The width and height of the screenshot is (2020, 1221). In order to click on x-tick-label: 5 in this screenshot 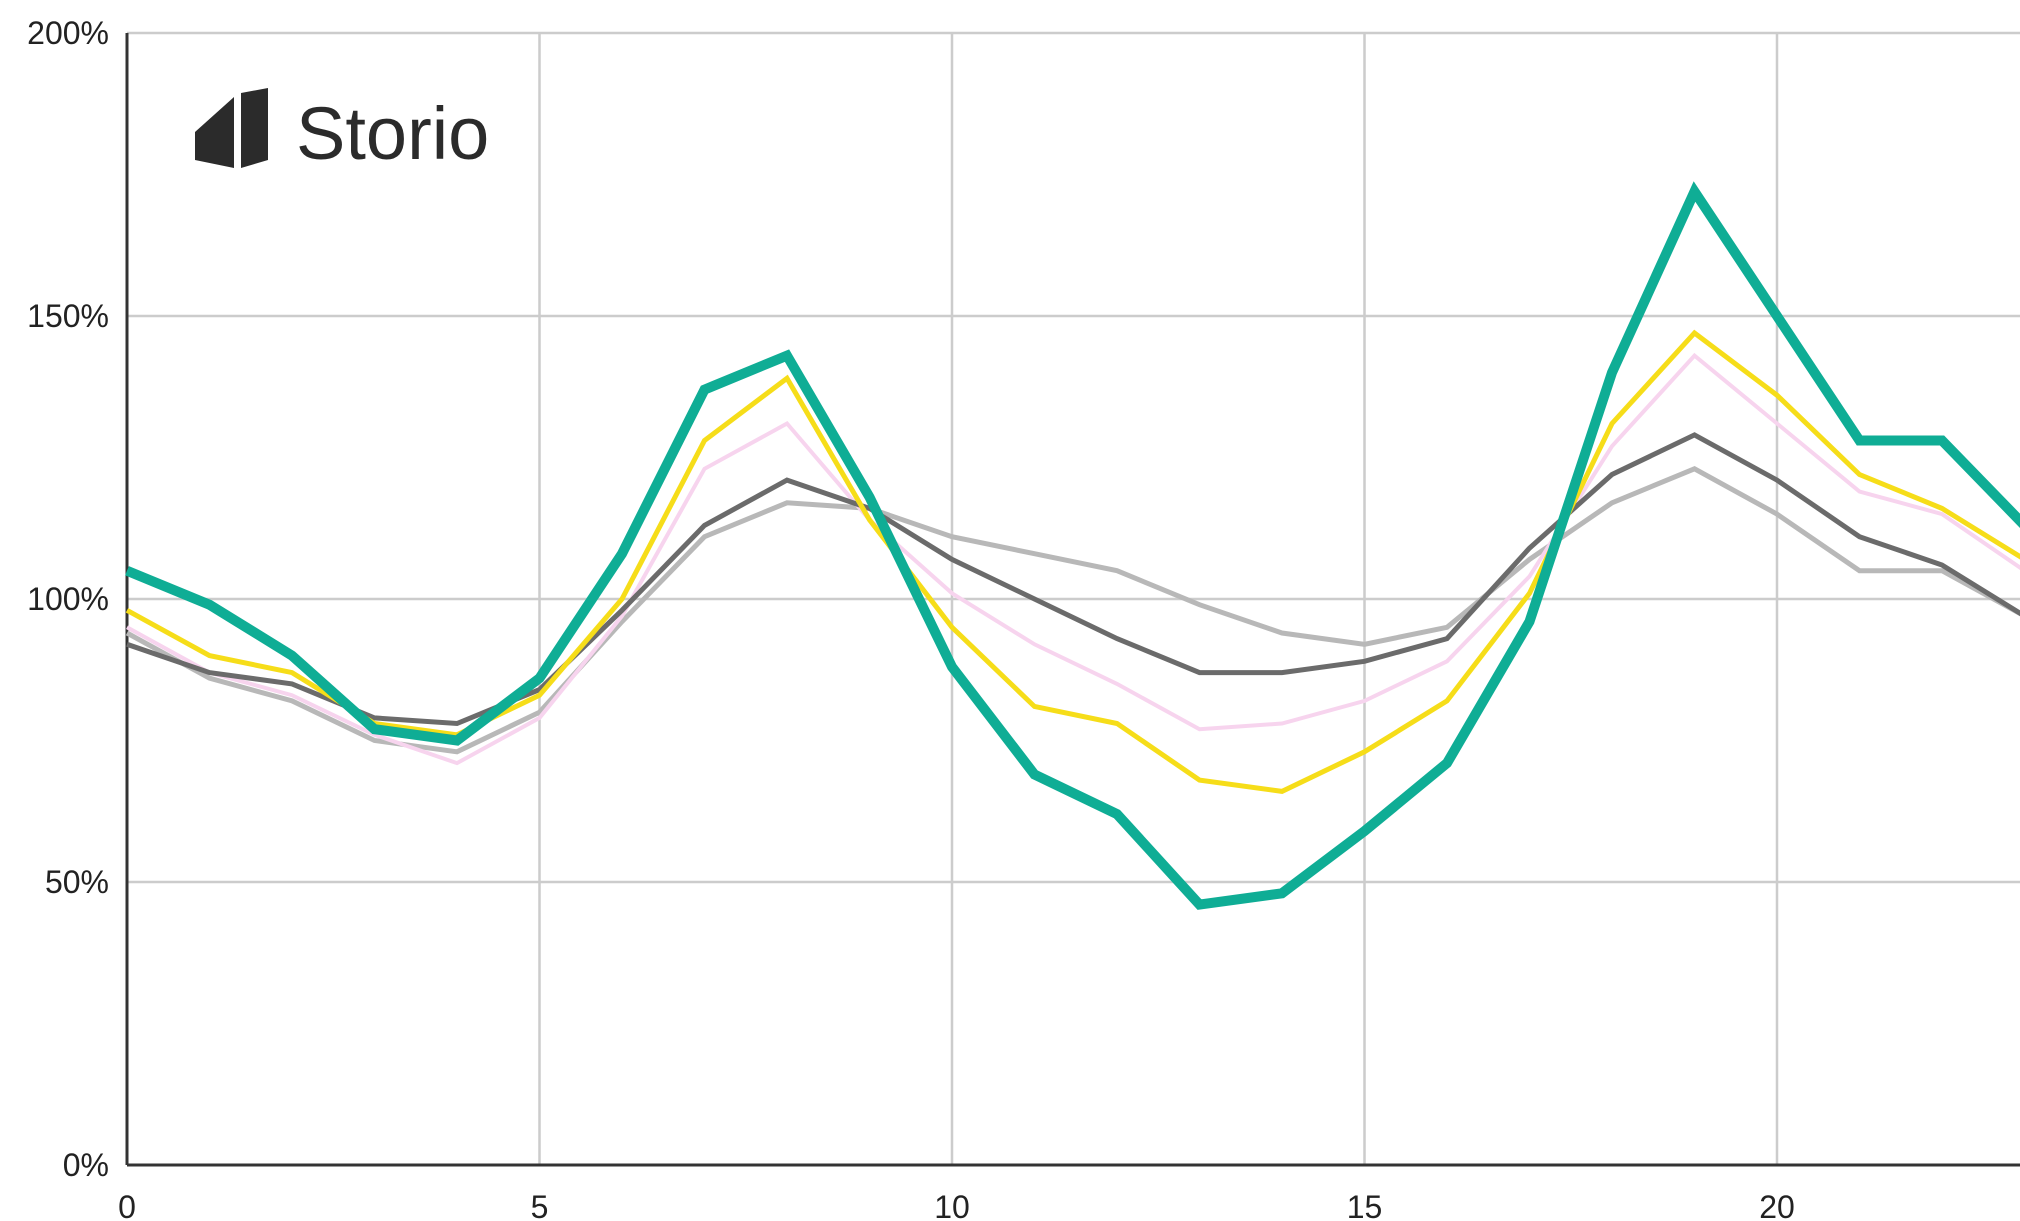, I will do `click(540, 1205)`.